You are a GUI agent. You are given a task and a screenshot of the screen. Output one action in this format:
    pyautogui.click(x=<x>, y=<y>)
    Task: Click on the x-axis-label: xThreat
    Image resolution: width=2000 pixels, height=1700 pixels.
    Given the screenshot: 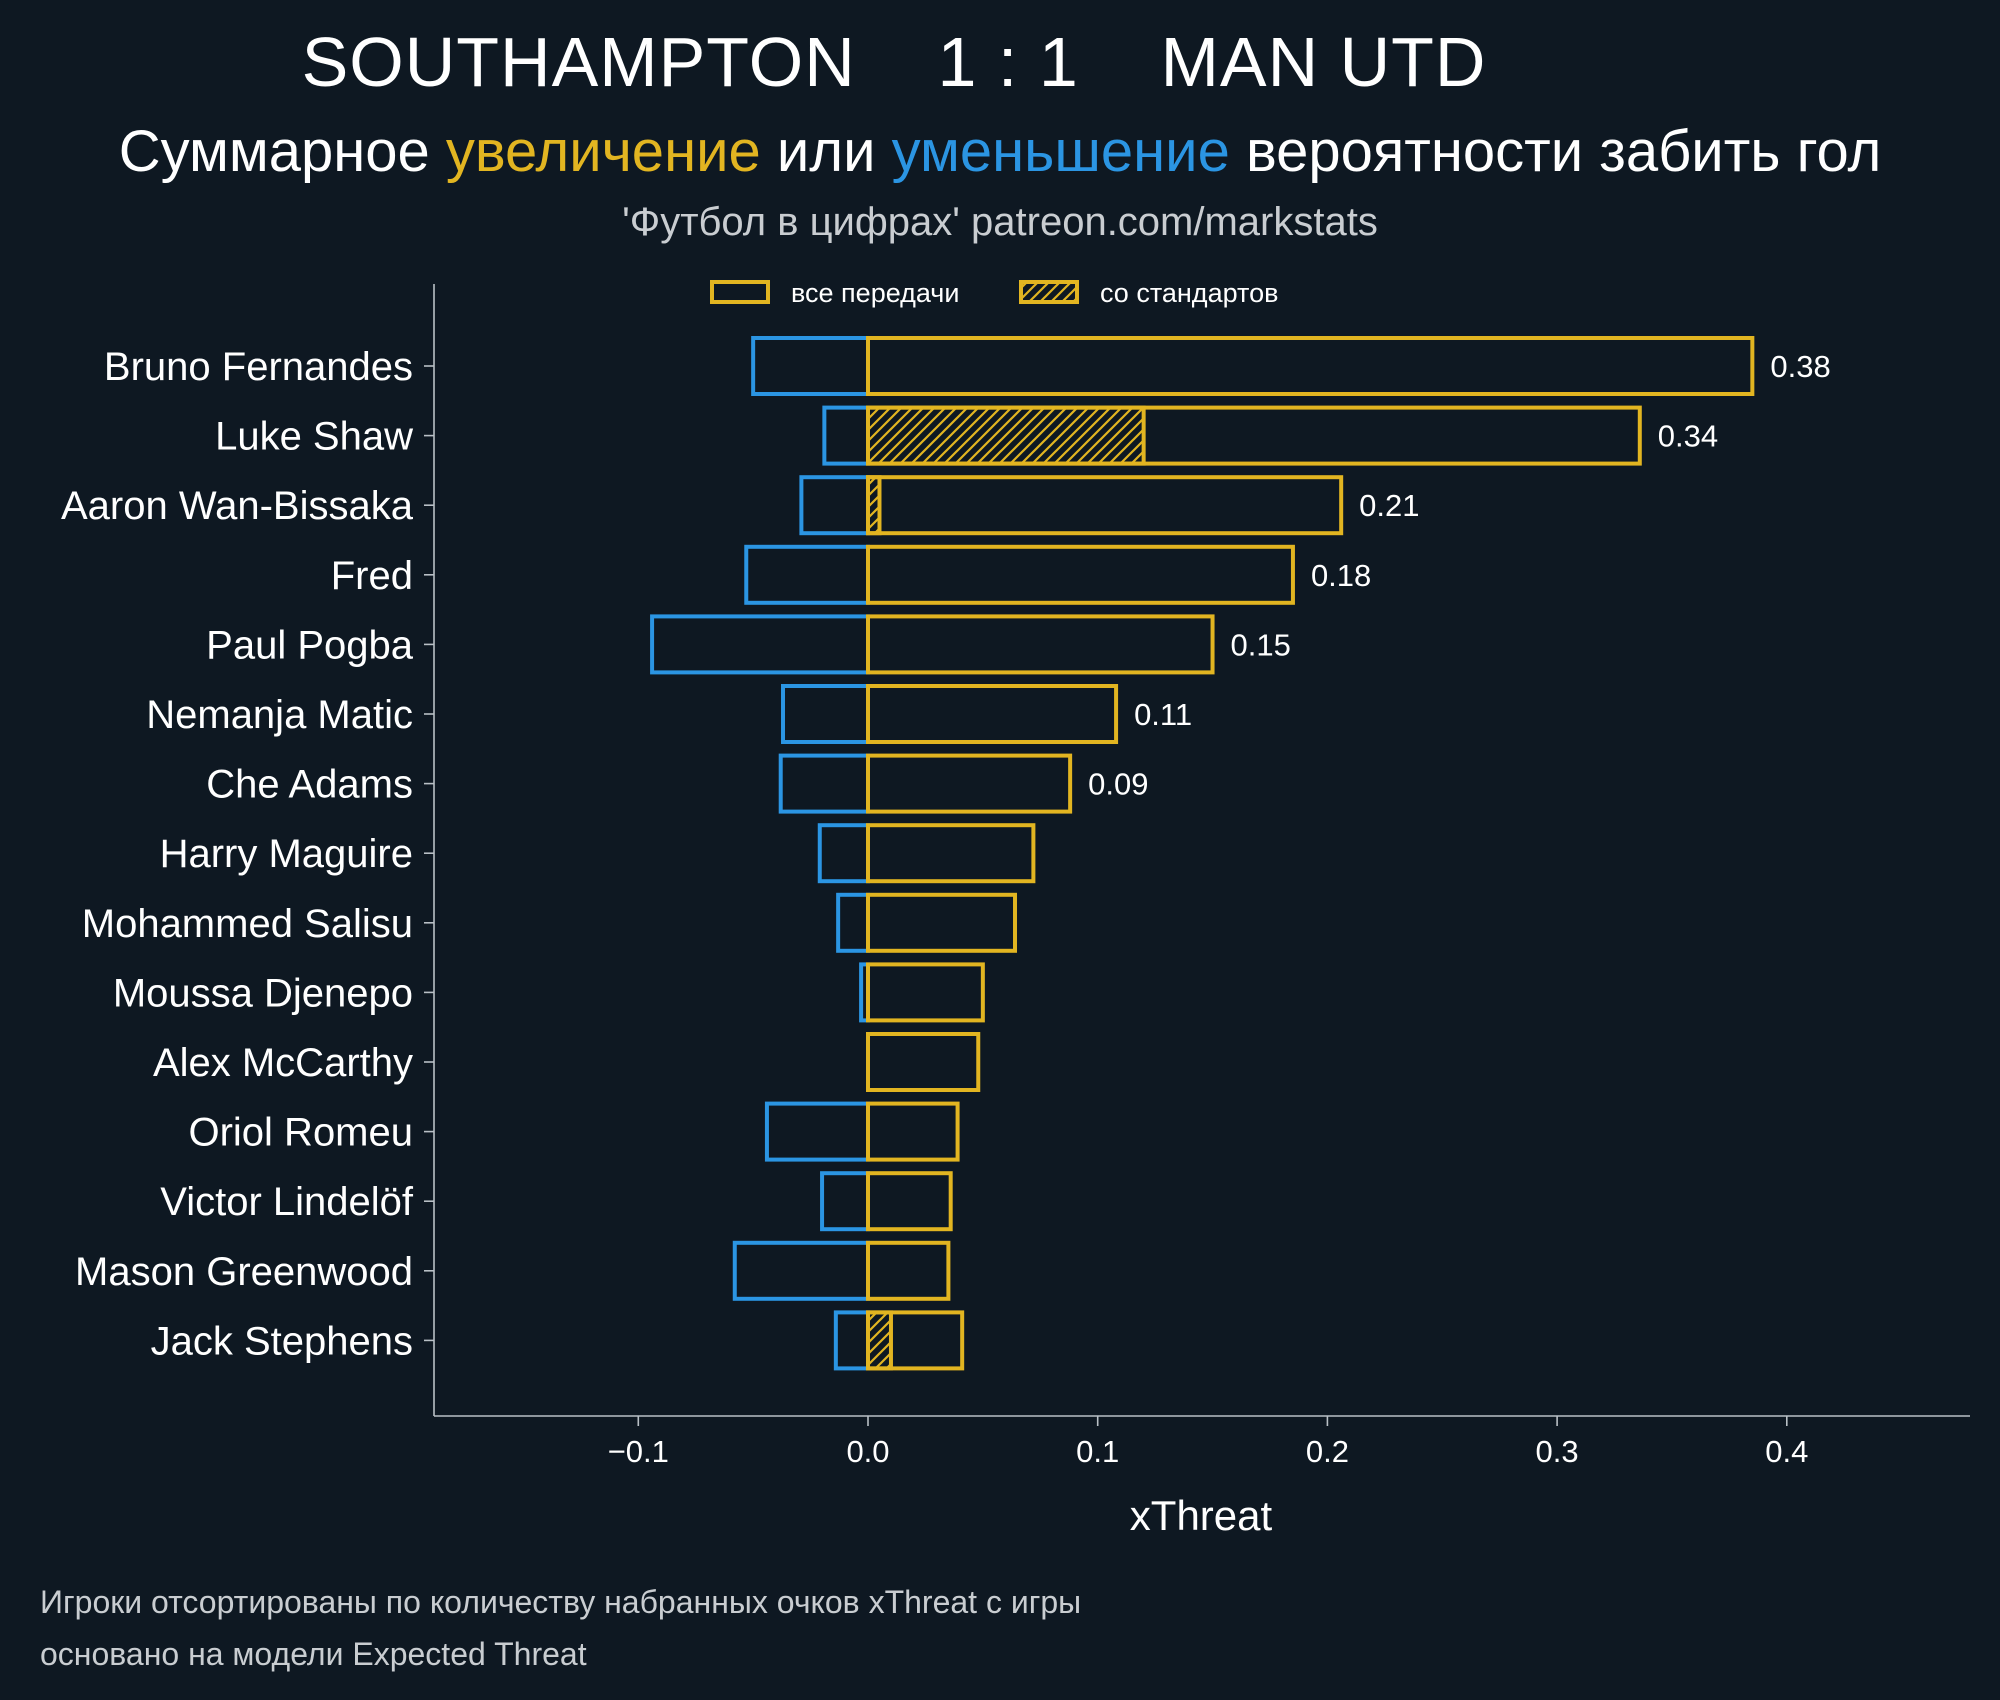 What is the action you would take?
    pyautogui.click(x=1201, y=1515)
    